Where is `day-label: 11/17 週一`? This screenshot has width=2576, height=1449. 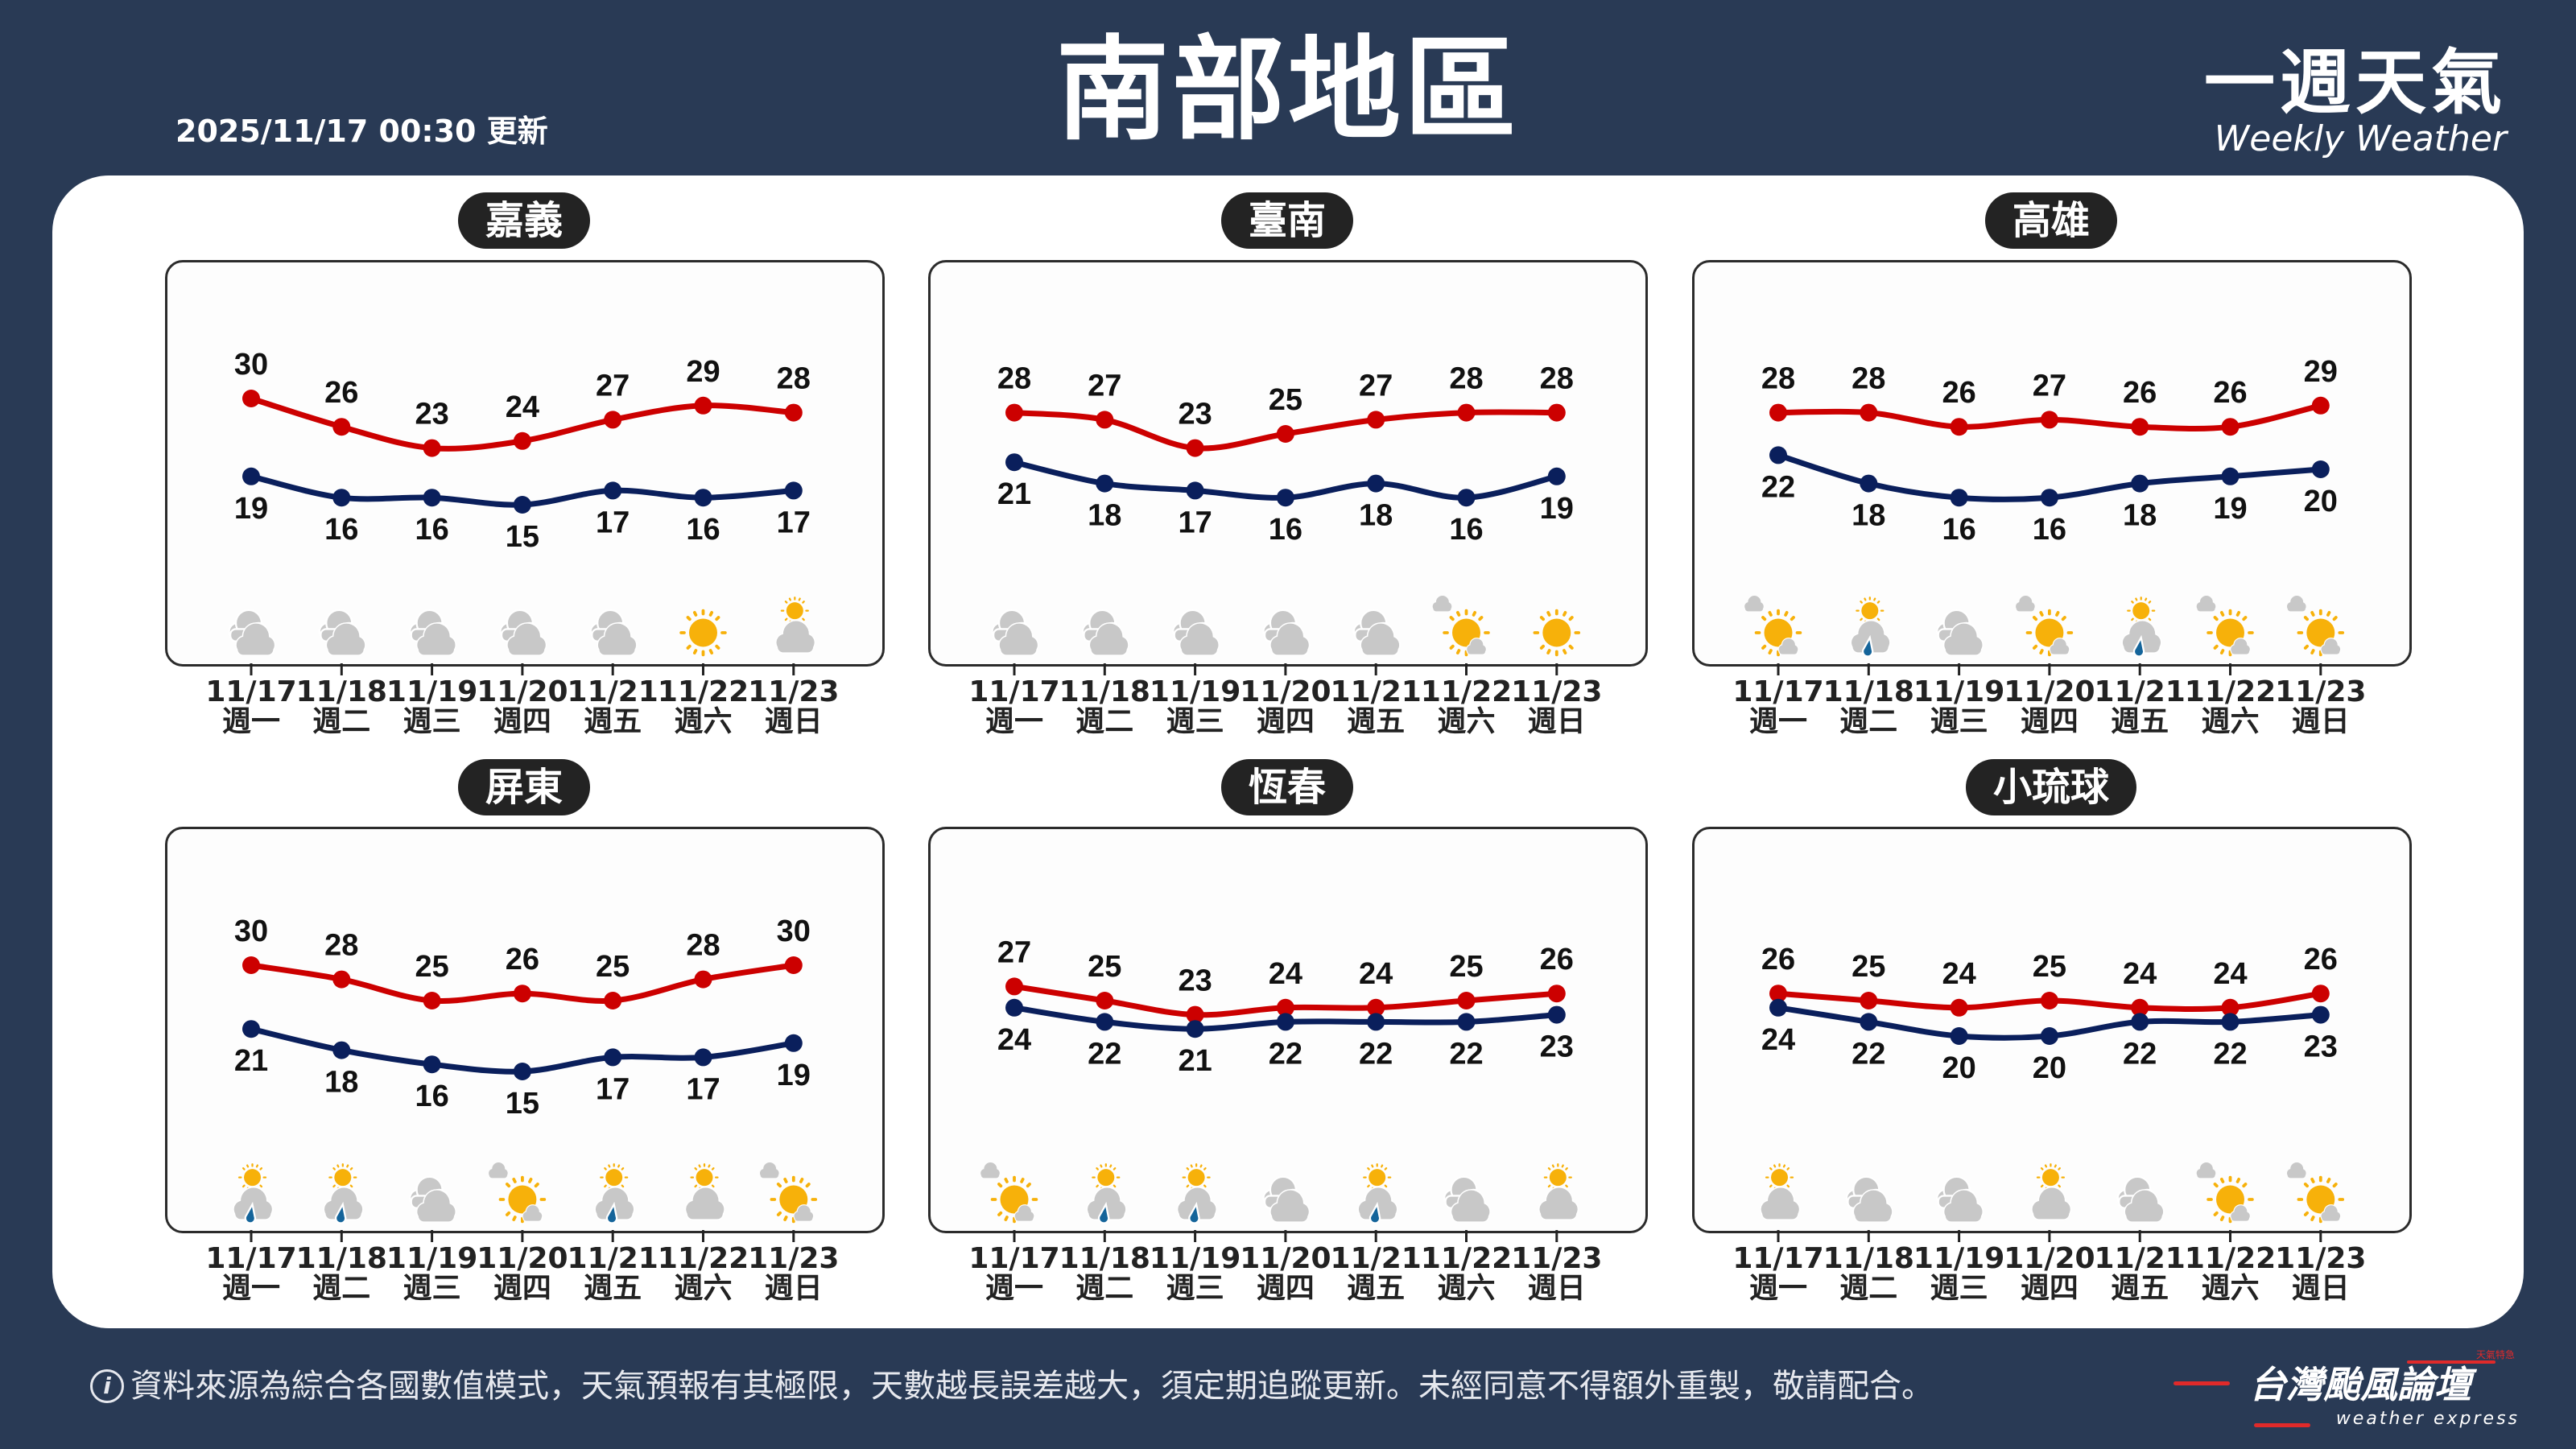 day-label: 11/17 週一 is located at coordinates (251, 707).